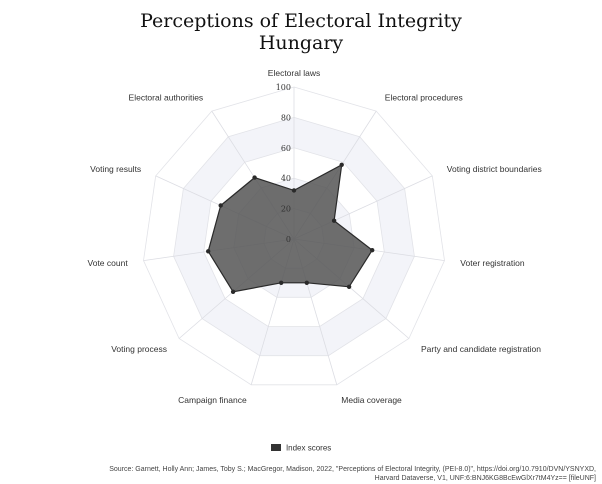 Image resolution: width=602 pixels, height=484 pixels. I want to click on category-label-4: Party and candidate registration, so click(481, 349).